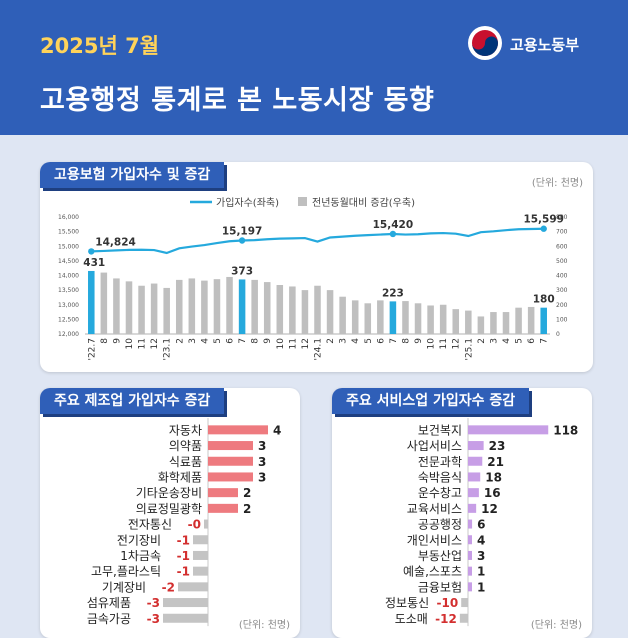 Image resolution: width=628 pixels, height=638 pixels. Describe the element at coordinates (440, 587) in the screenshot. I see `services-category: 금융보험` at that location.